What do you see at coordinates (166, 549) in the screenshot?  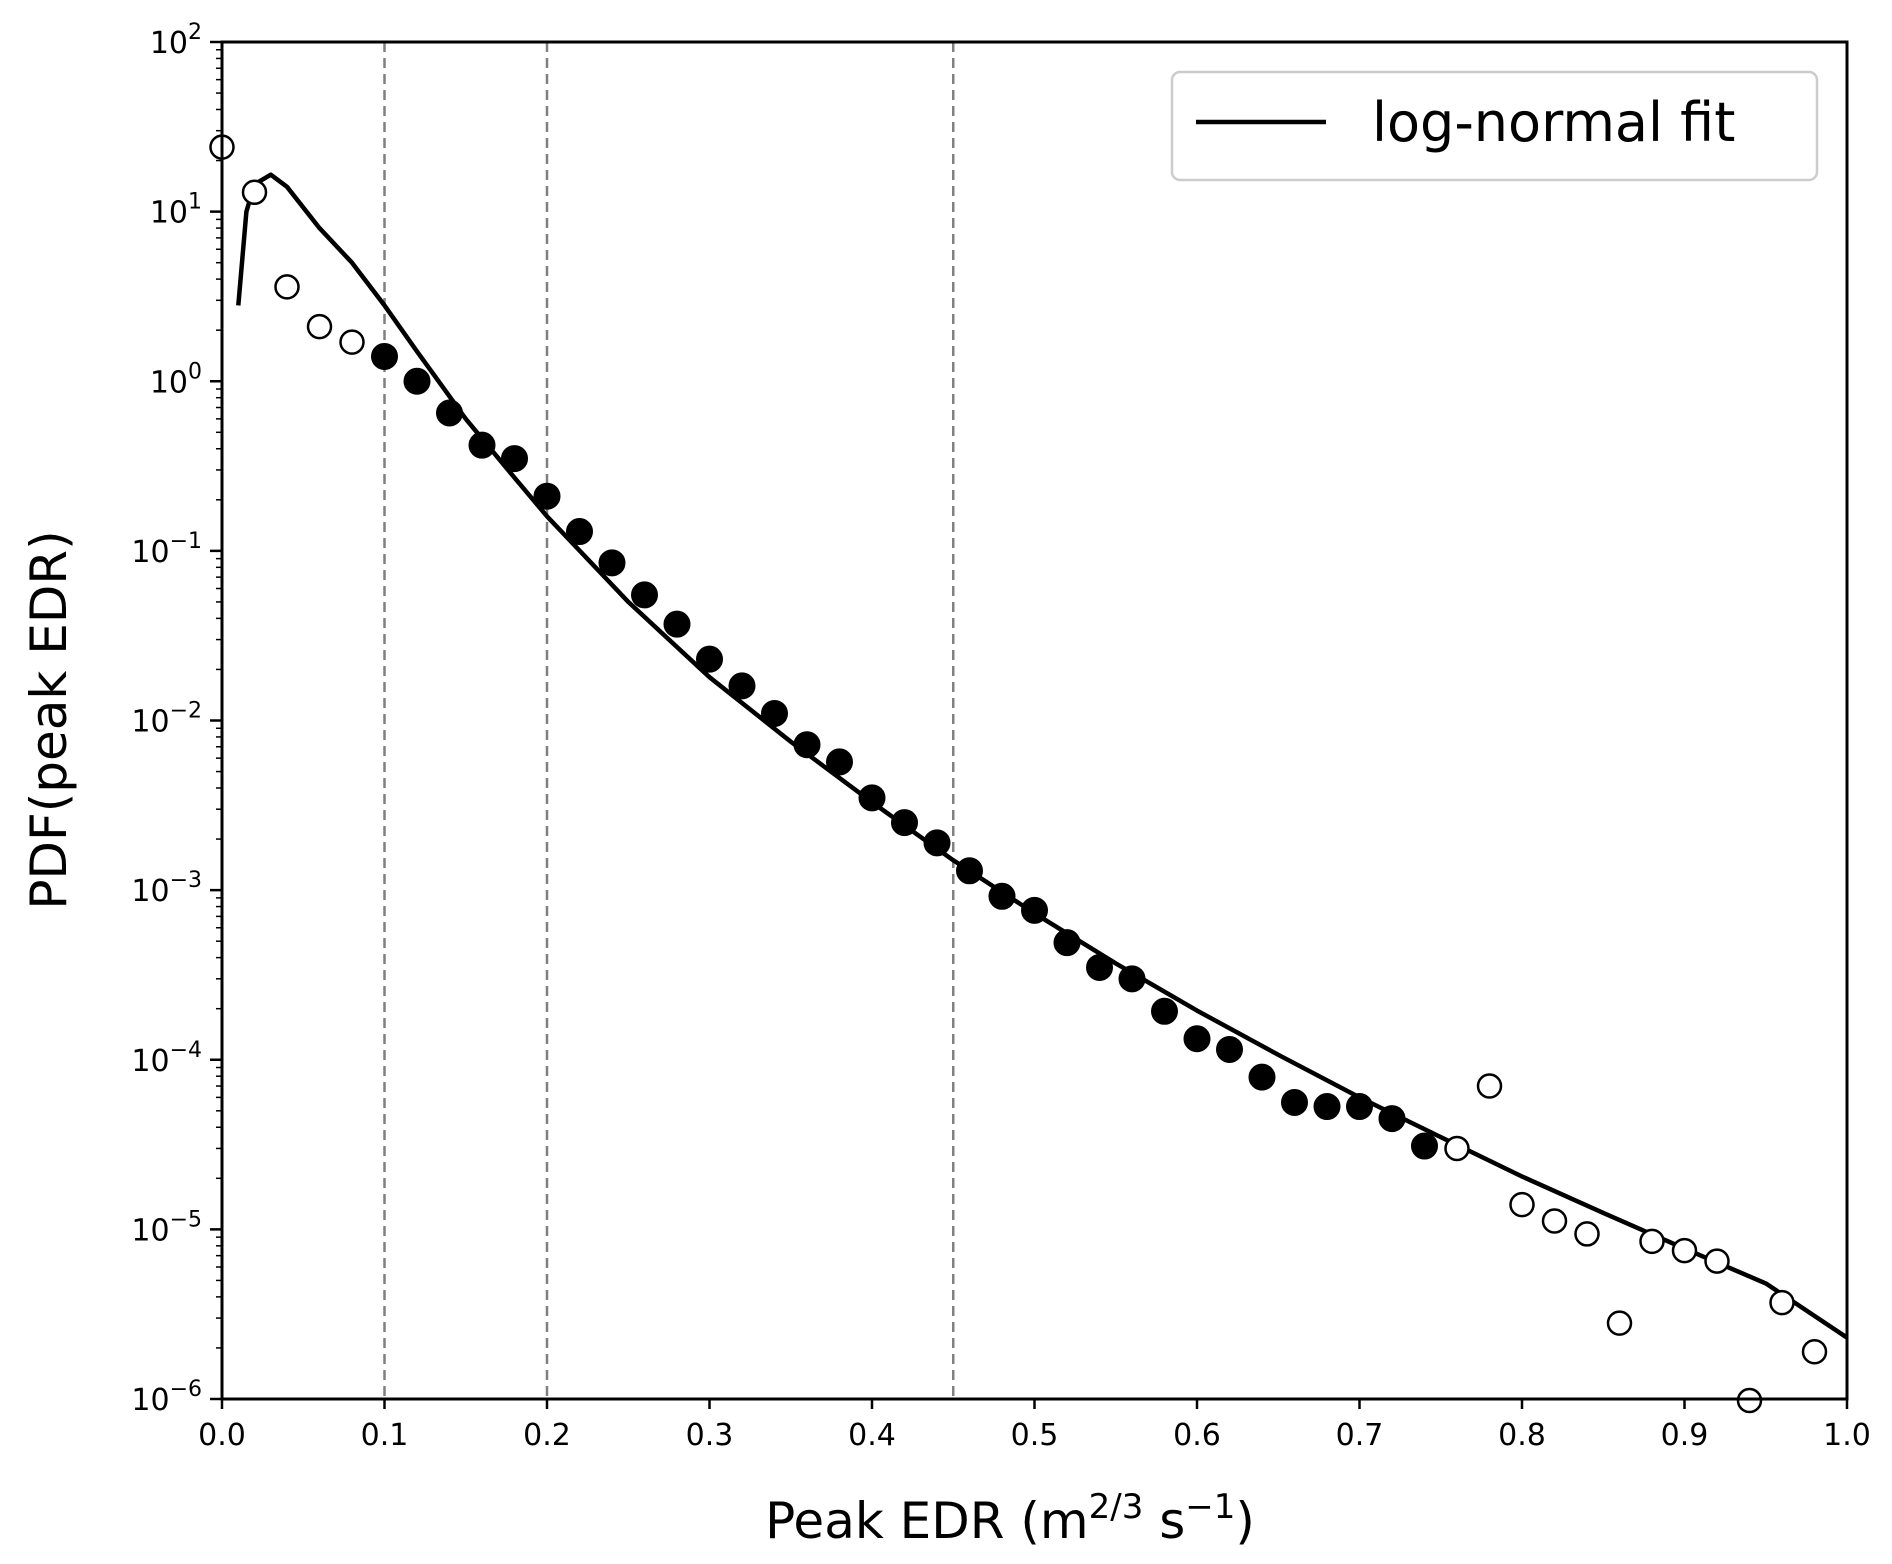 I see `y-tick-label: 10⁻¹` at bounding box center [166, 549].